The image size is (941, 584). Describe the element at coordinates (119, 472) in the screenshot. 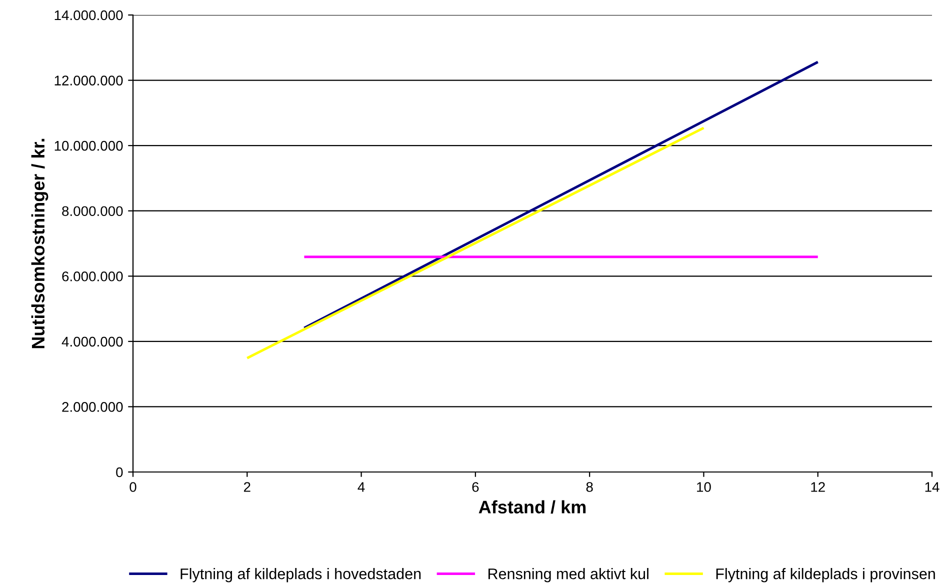

I see `y-tick-label: 0` at that location.